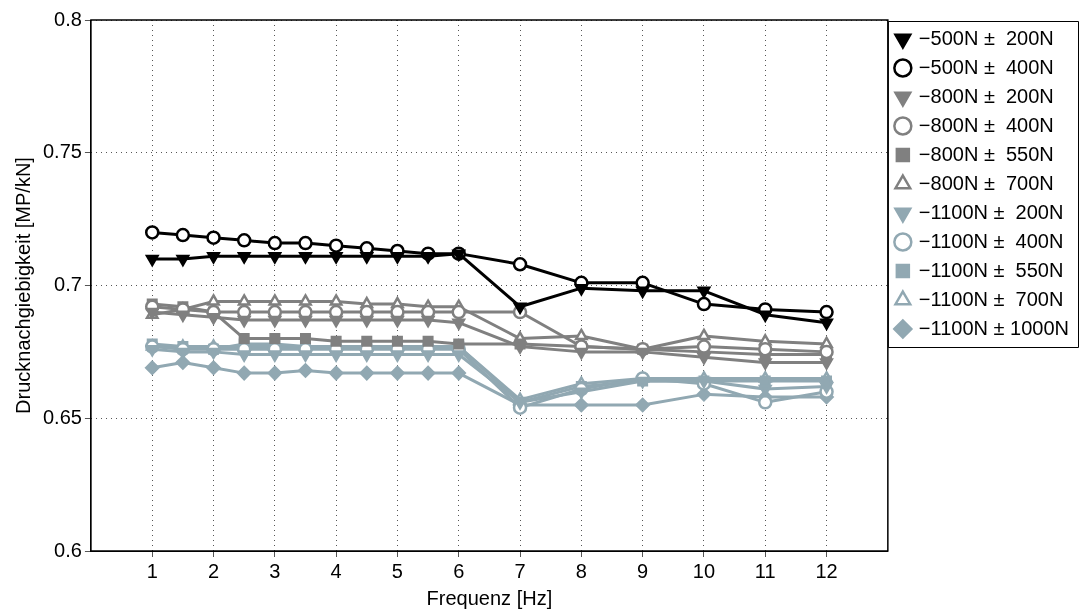 Image resolution: width=1083 pixels, height=615 pixels. Describe the element at coordinates (22, 285) in the screenshot. I see `y-axis-title: Drucknachgiebigkeit [MP/kN]` at that location.